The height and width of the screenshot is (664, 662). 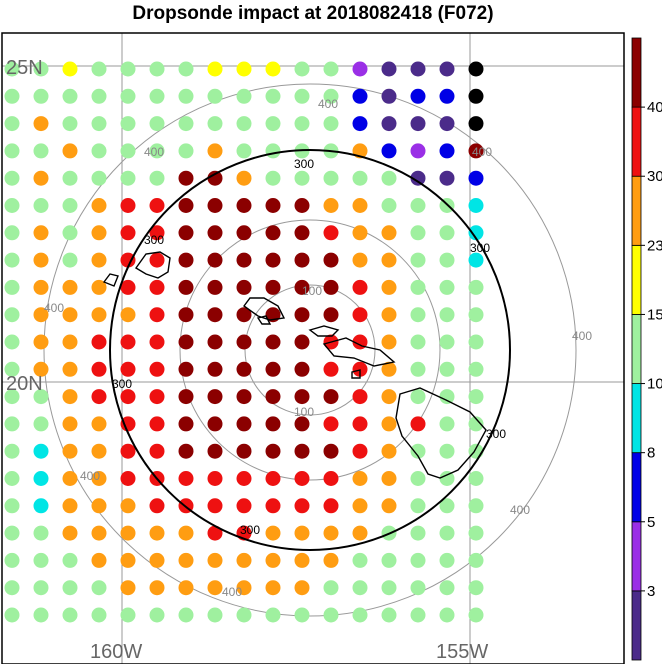 What do you see at coordinates (304, 164) in the screenshot?
I see `ring-label-300-north: 300` at bounding box center [304, 164].